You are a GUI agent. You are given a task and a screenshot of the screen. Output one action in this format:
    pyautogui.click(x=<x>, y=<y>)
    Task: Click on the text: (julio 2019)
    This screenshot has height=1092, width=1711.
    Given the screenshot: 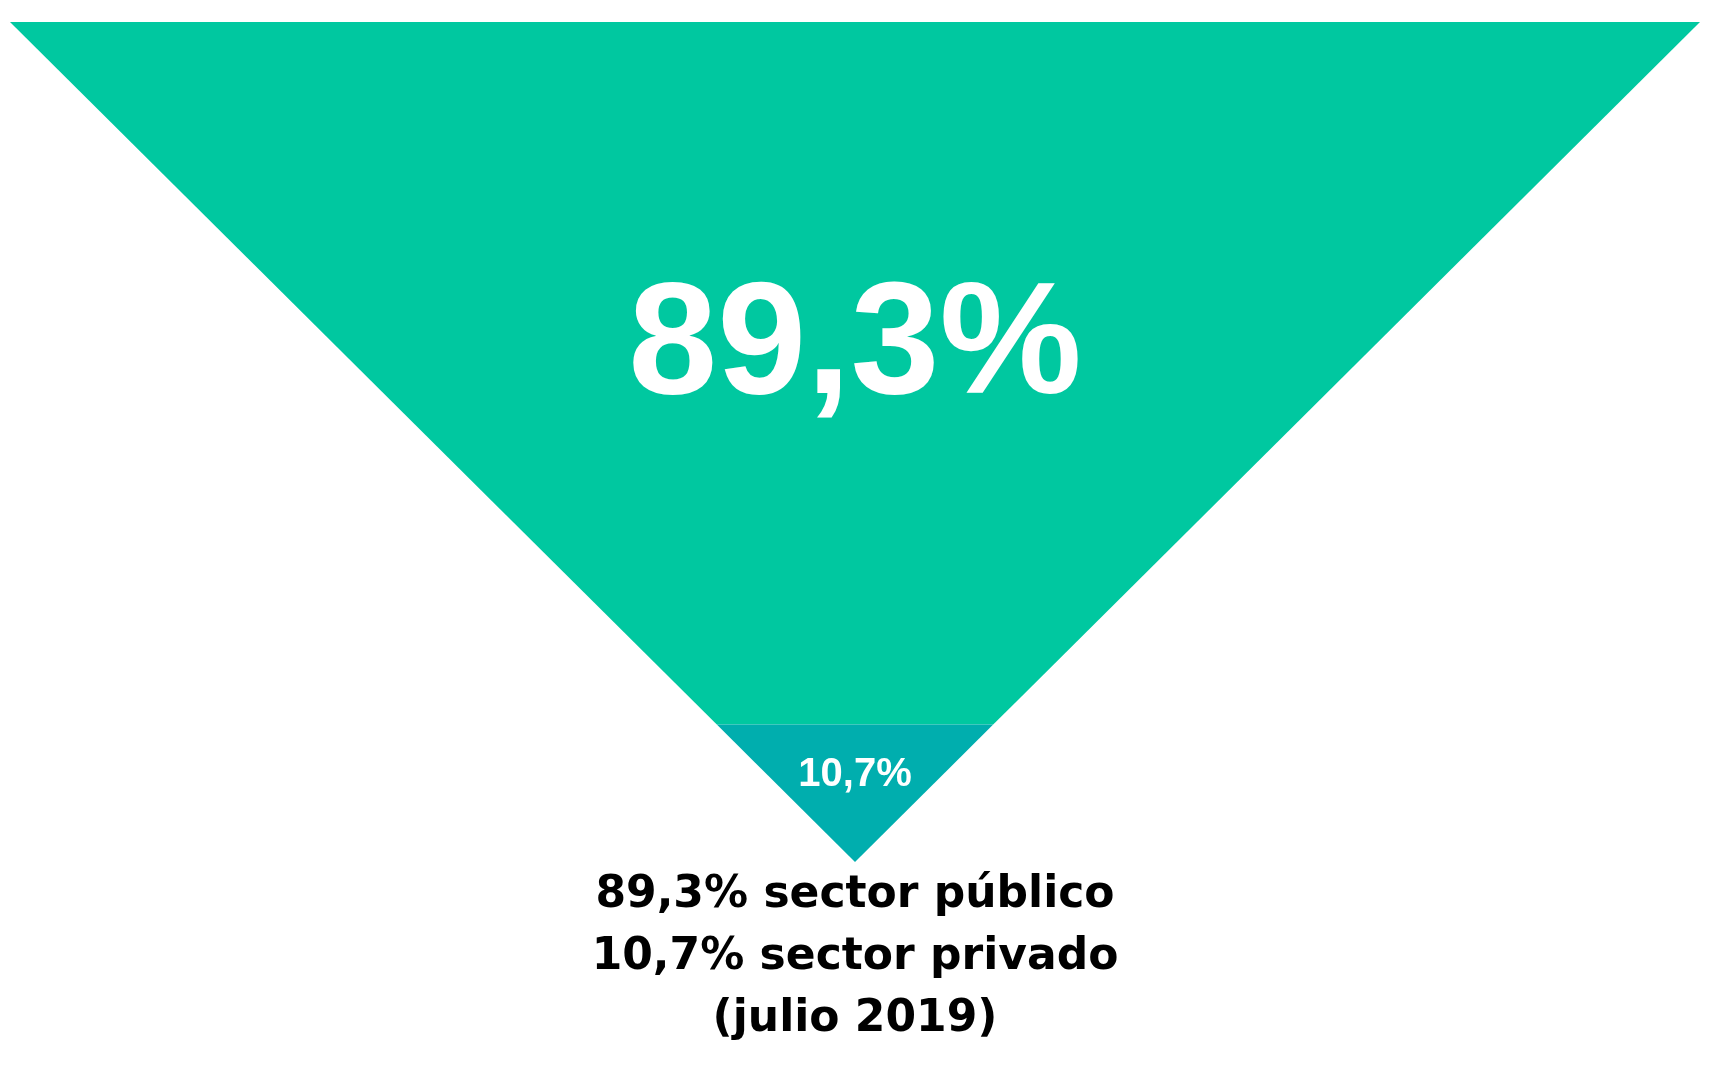 What is the action you would take?
    pyautogui.click(x=855, y=1015)
    